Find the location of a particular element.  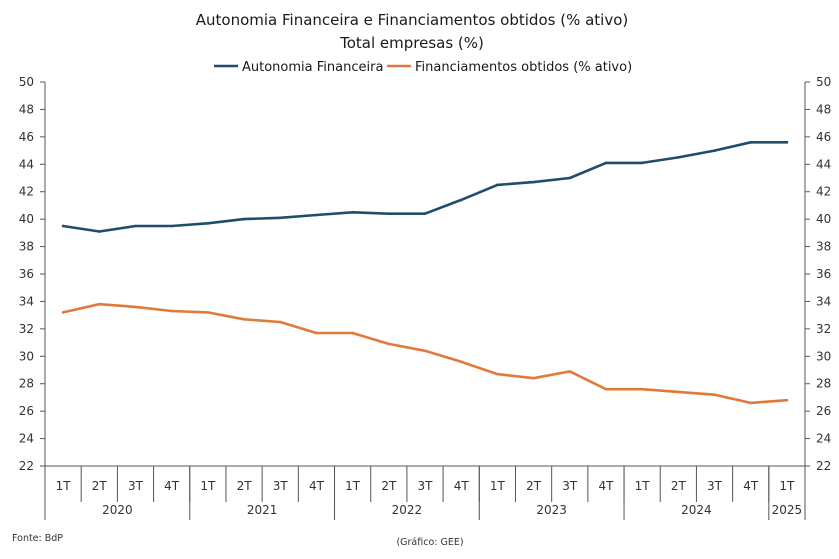

y-tick-label-right: 26 is located at coordinates (823, 411).